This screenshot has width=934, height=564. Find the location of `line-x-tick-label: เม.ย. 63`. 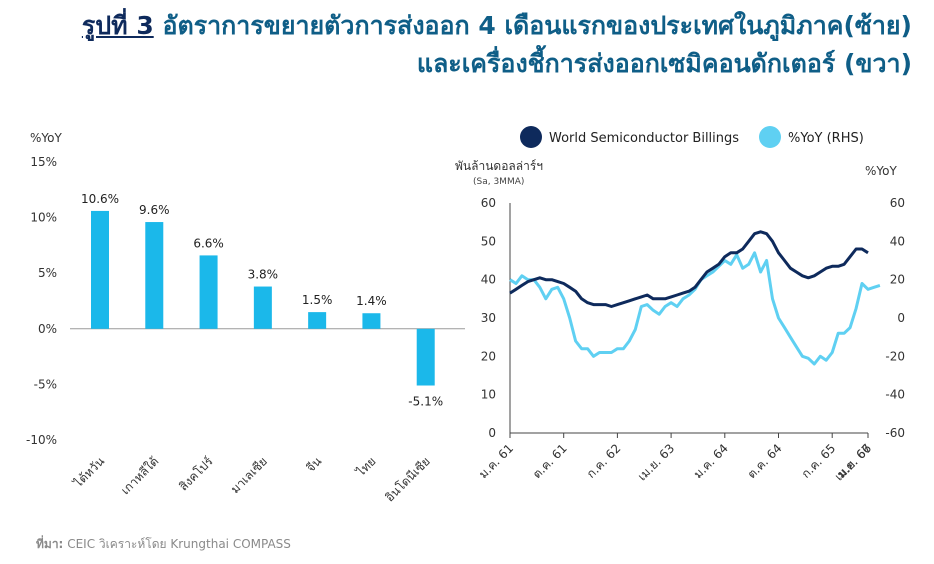

line-x-tick-label: เม.ย. 63 is located at coordinates (656, 462).